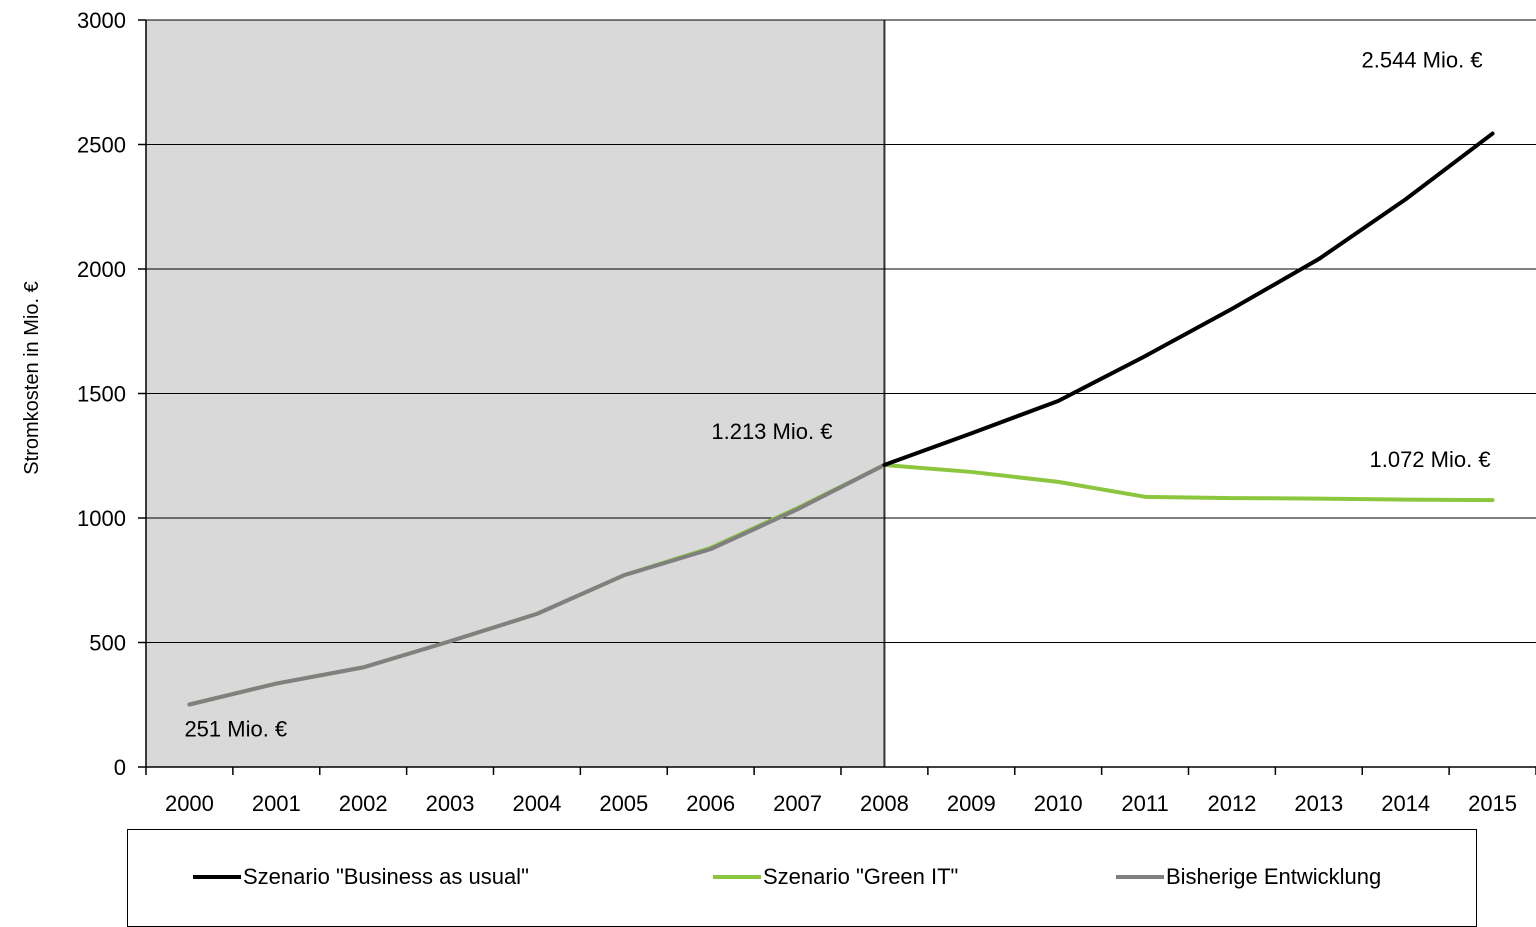  What do you see at coordinates (971, 803) in the screenshot?
I see `x-tick-label-2009: 2009` at bounding box center [971, 803].